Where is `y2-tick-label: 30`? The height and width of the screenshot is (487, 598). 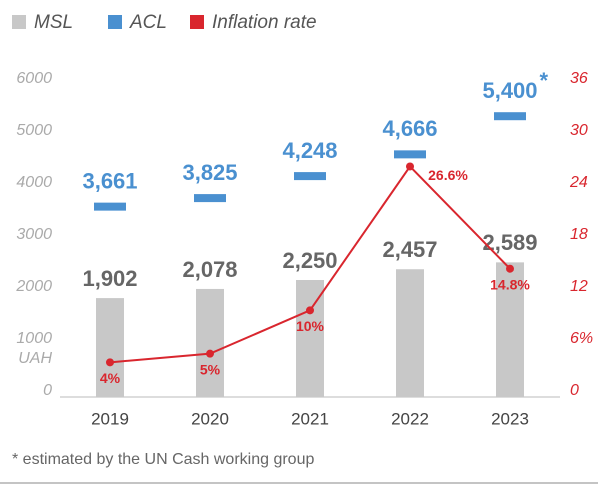
y2-tick-label: 30 is located at coordinates (579, 130).